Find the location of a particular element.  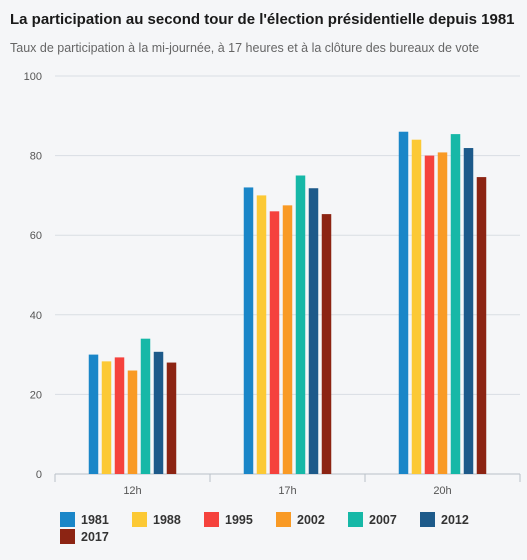

legend-item: 2012 is located at coordinates (456, 519).